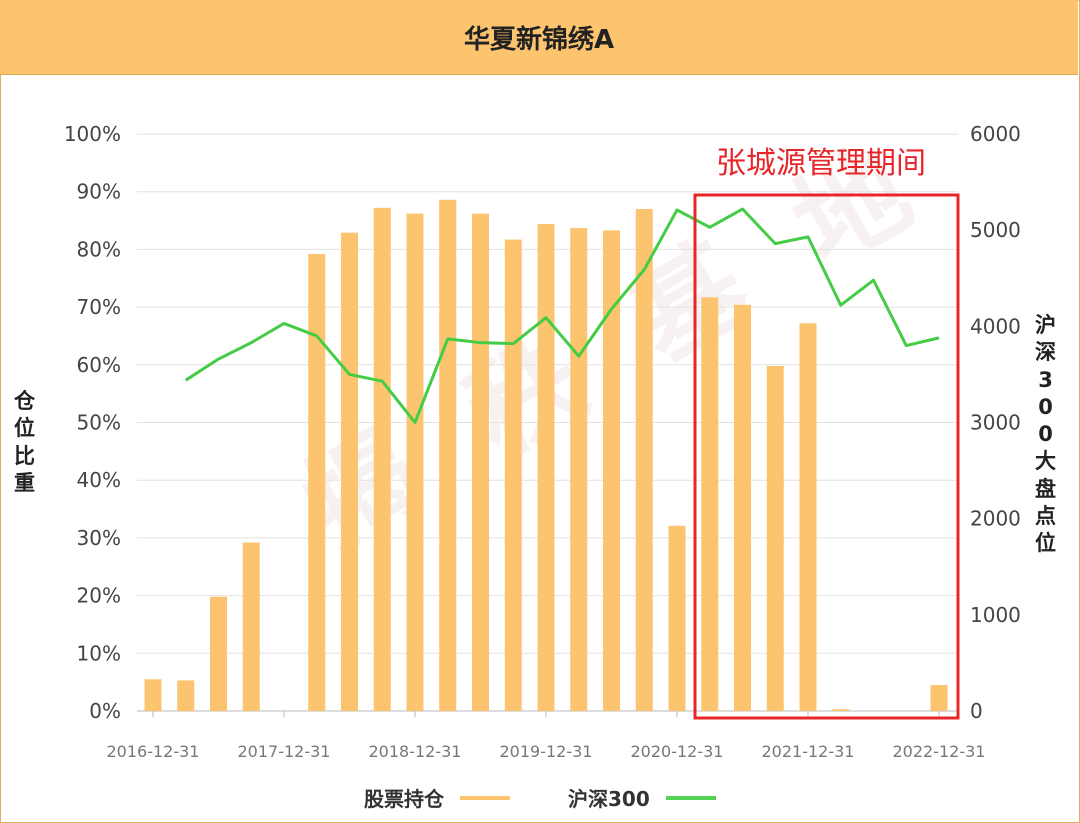 The height and width of the screenshot is (823, 1080). Describe the element at coordinates (995, 230) in the screenshot. I see `y-right-tick-label: 5000` at that location.